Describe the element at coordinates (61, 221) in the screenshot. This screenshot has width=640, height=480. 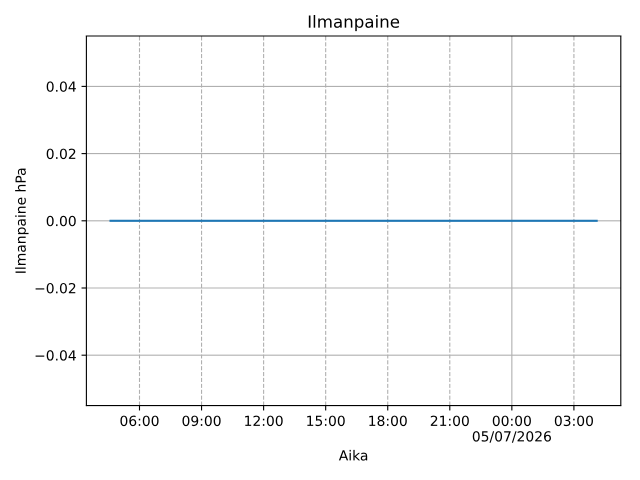
I see `y-tick-label: 0.00` at that location.